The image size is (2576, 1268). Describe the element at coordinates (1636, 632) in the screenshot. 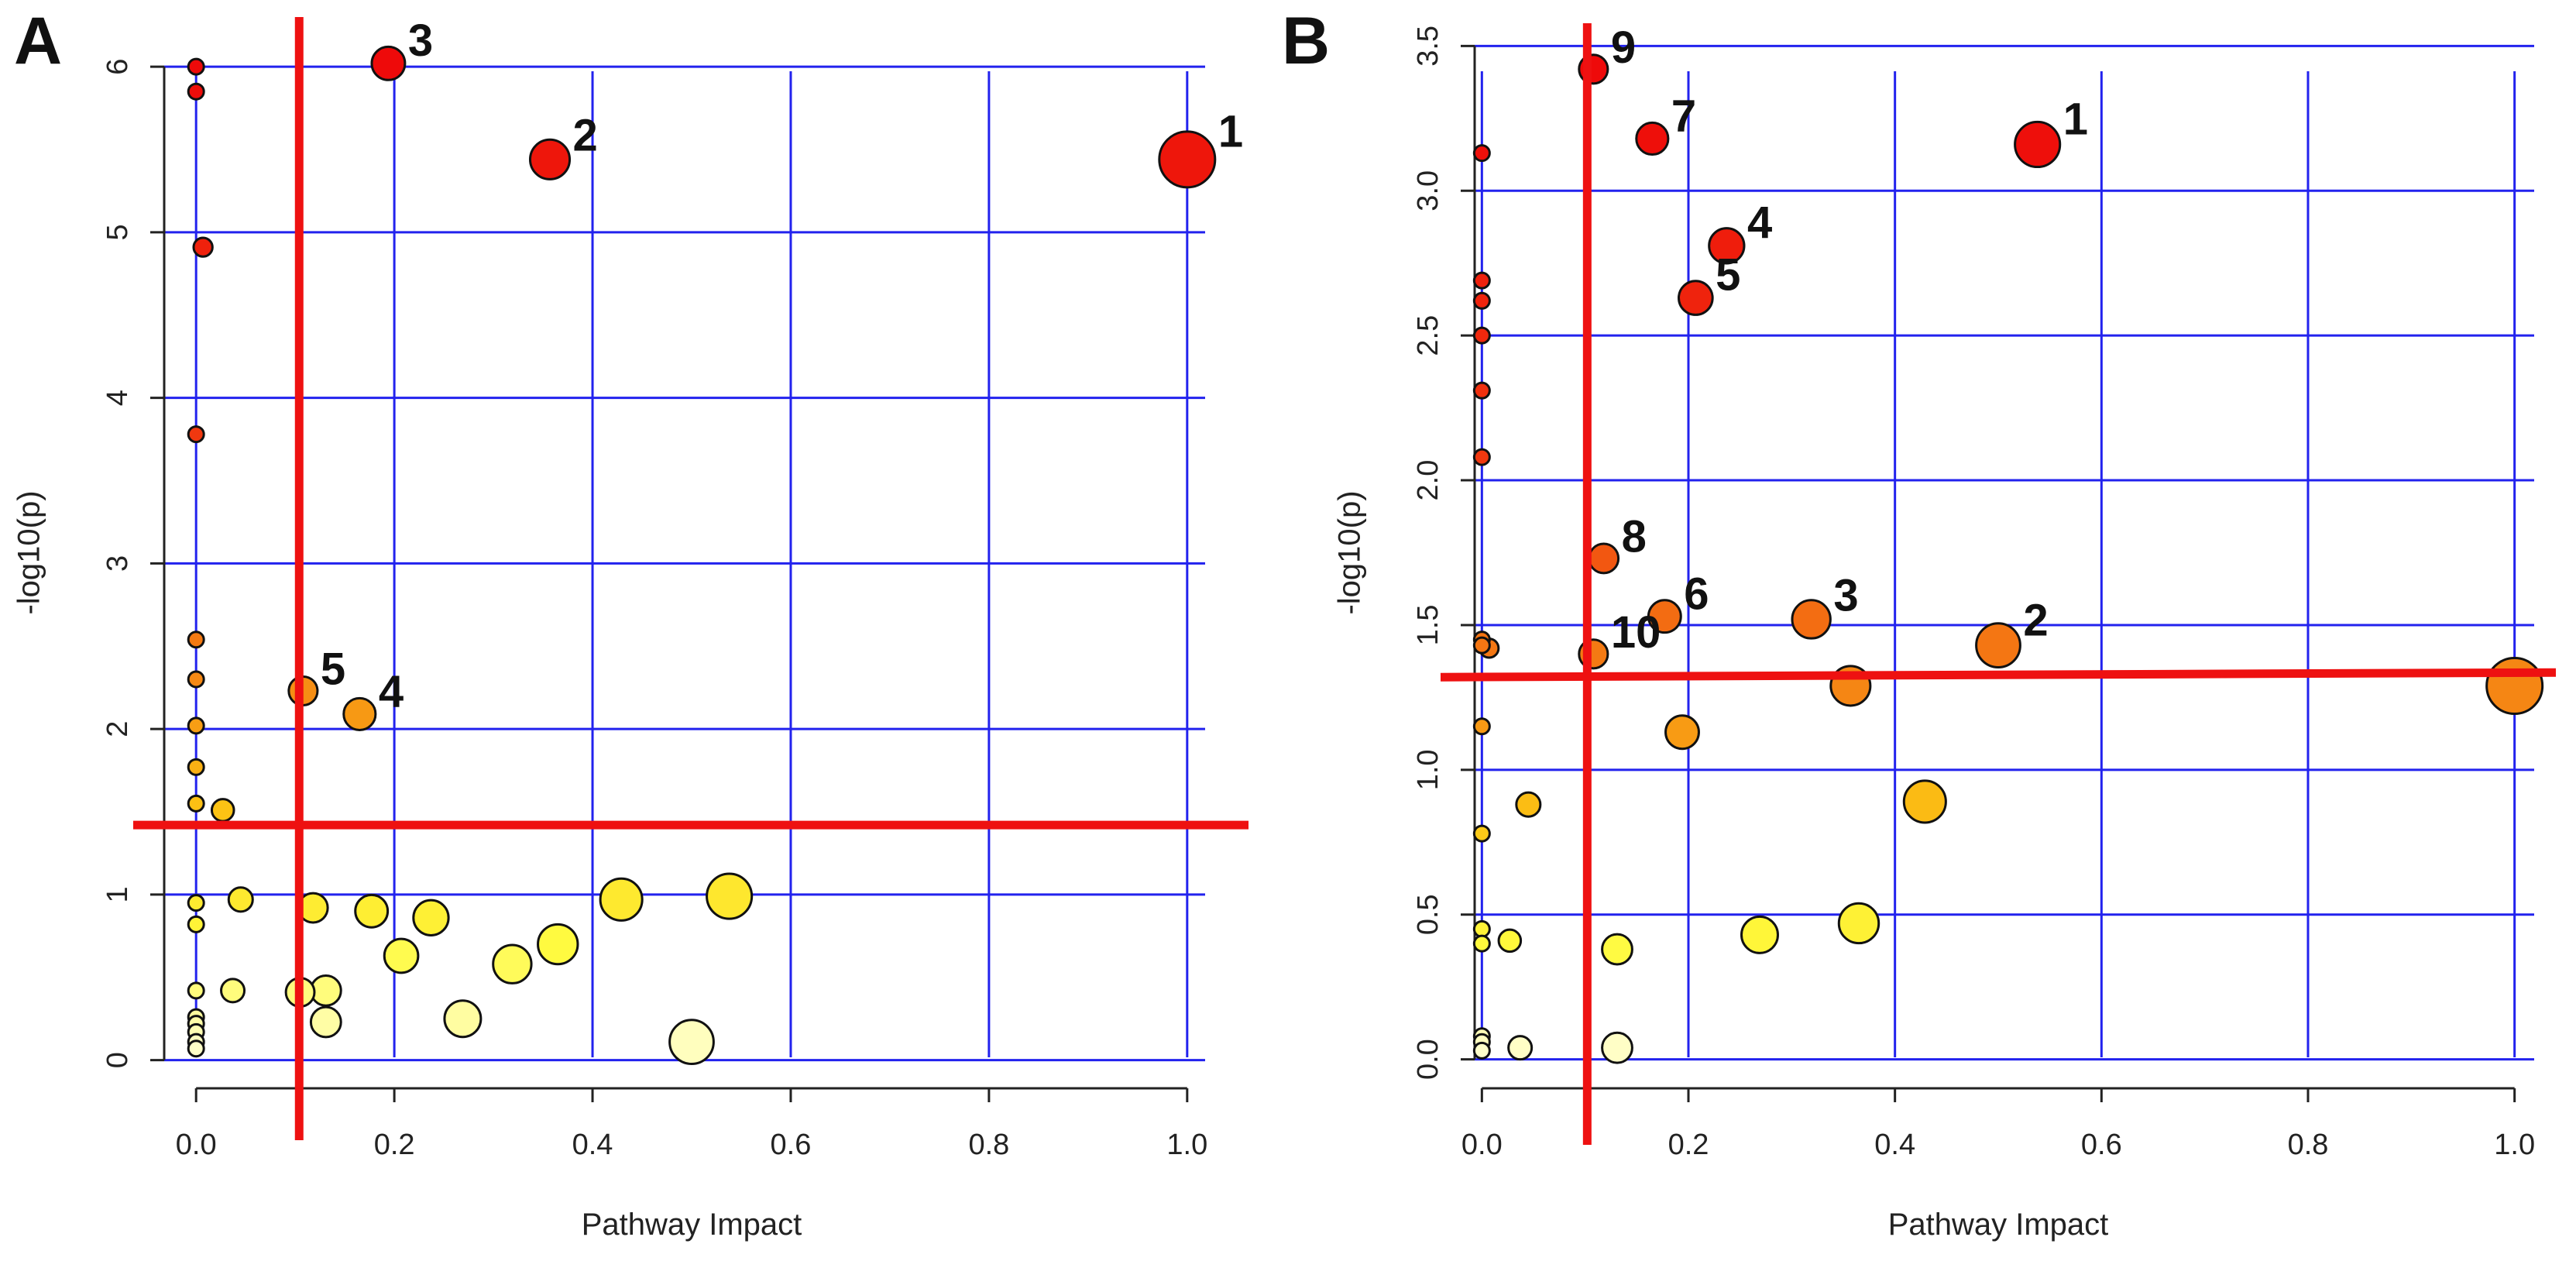

I see `point-label: 10` at that location.